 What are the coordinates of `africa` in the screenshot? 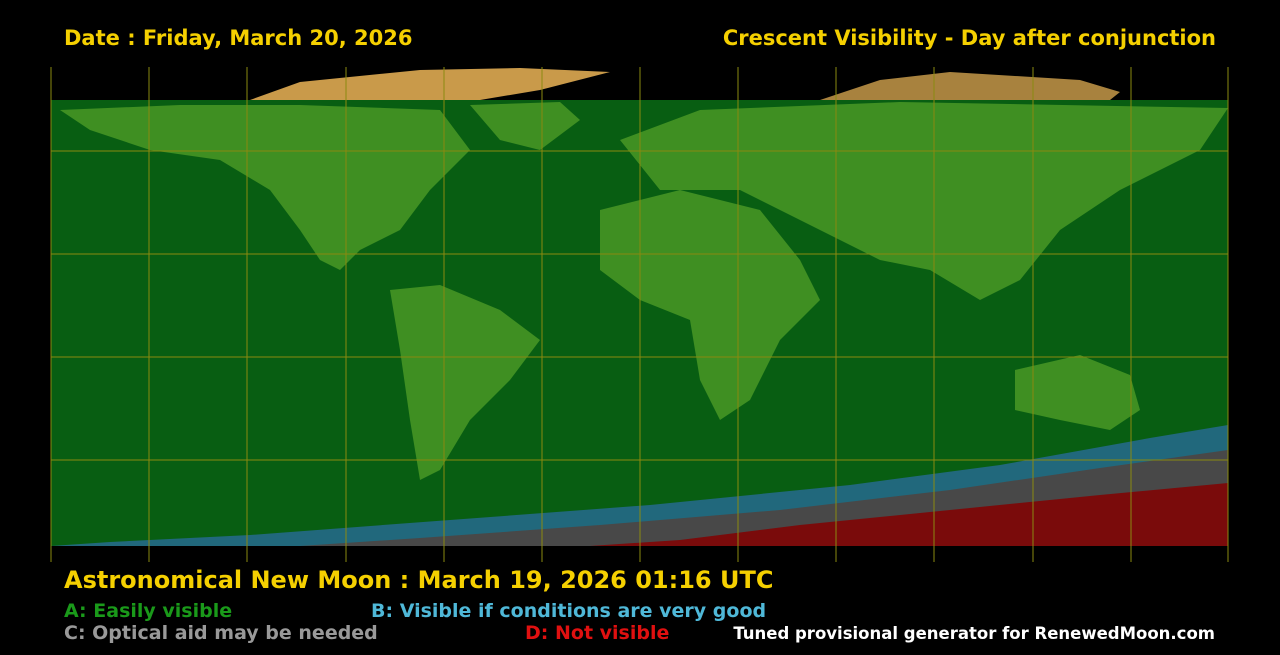 It's located at (710, 305).